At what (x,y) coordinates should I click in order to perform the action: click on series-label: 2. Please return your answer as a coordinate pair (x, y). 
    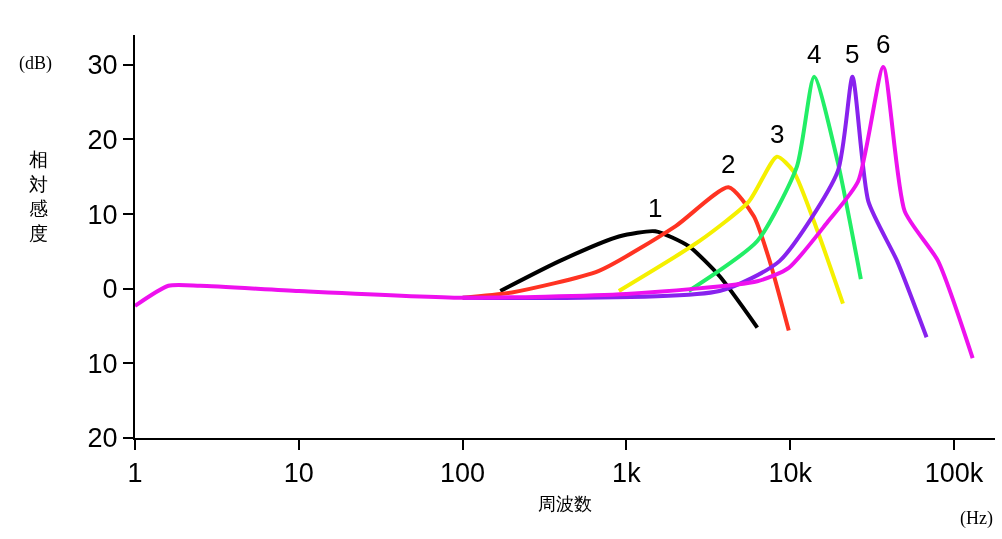
    Looking at the image, I should click on (728, 164).